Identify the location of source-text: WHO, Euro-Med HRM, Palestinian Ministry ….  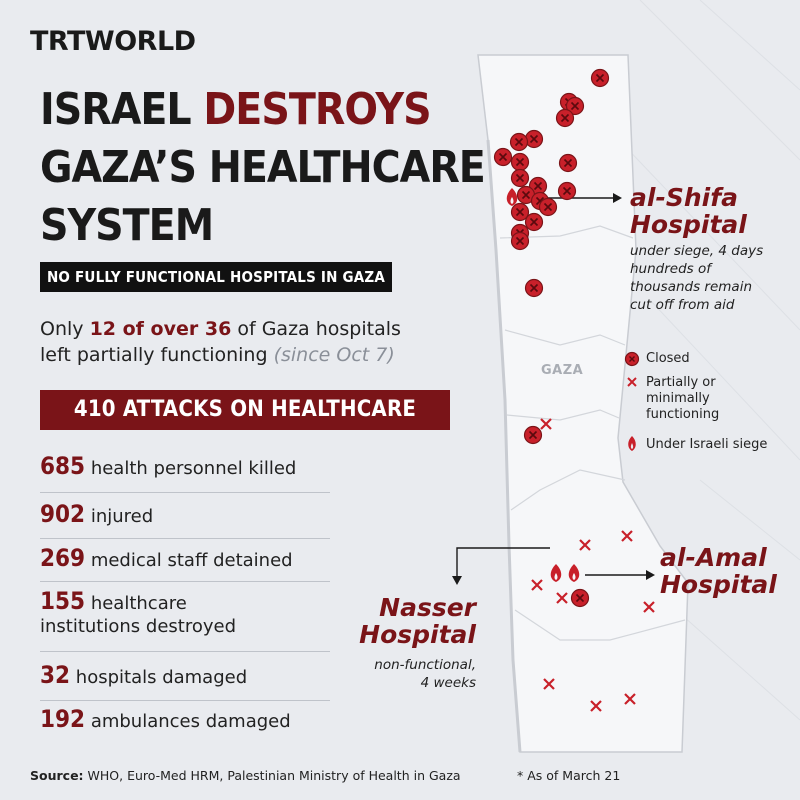
(274, 775).